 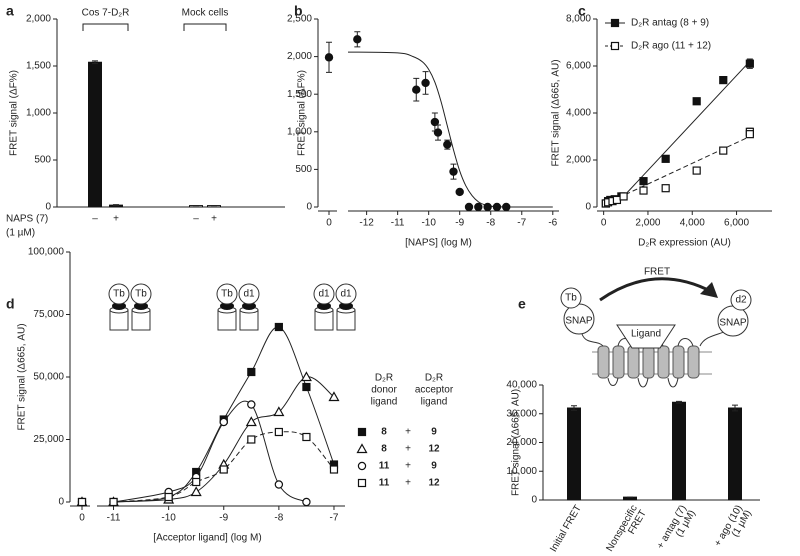 What do you see at coordinates (521, 442) in the screenshot?
I see `y-tick-label: 20,000` at bounding box center [521, 442].